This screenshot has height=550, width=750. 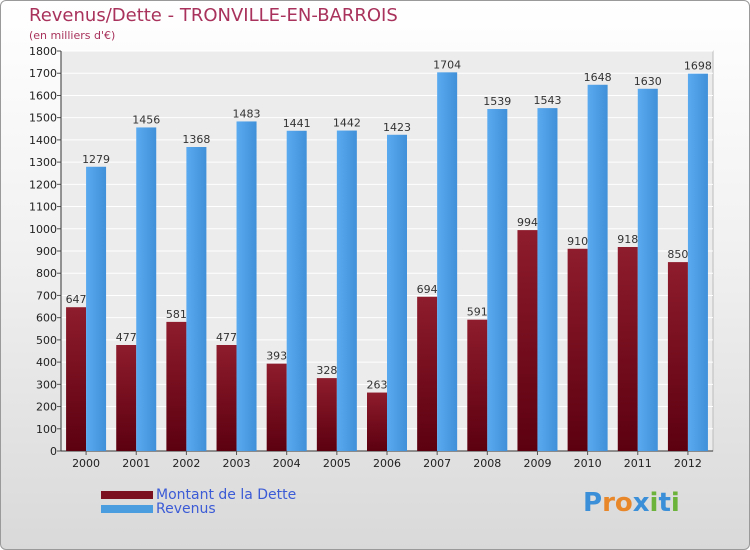 I want to click on value-label-dette: 850, so click(x=677, y=254).